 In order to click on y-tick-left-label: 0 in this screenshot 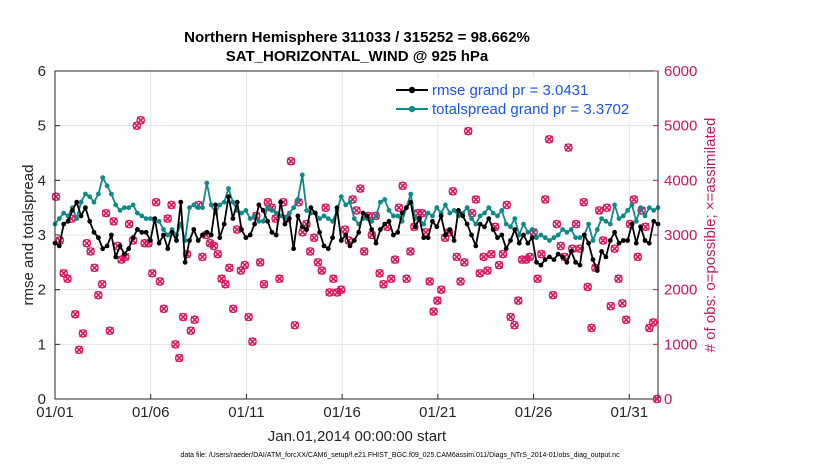, I will do `click(42, 399)`.